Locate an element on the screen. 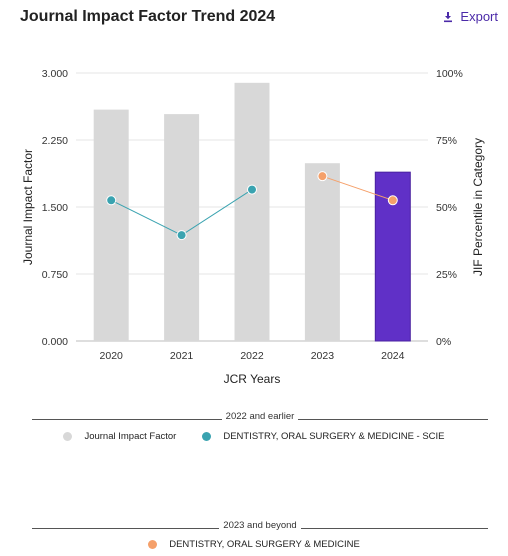 The image size is (508, 556). legend-item-journal-impact-factor: Journal Impact Factor is located at coordinates (119, 436).